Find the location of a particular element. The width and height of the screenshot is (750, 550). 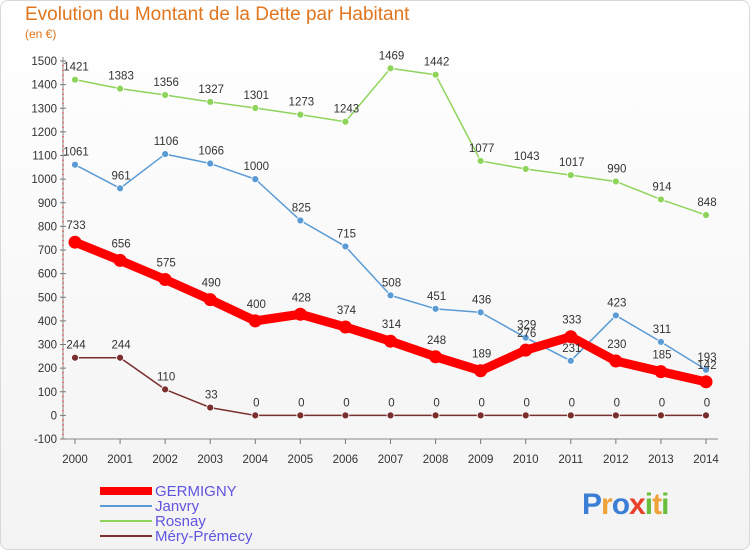

data-label: 1442 is located at coordinates (437, 63).